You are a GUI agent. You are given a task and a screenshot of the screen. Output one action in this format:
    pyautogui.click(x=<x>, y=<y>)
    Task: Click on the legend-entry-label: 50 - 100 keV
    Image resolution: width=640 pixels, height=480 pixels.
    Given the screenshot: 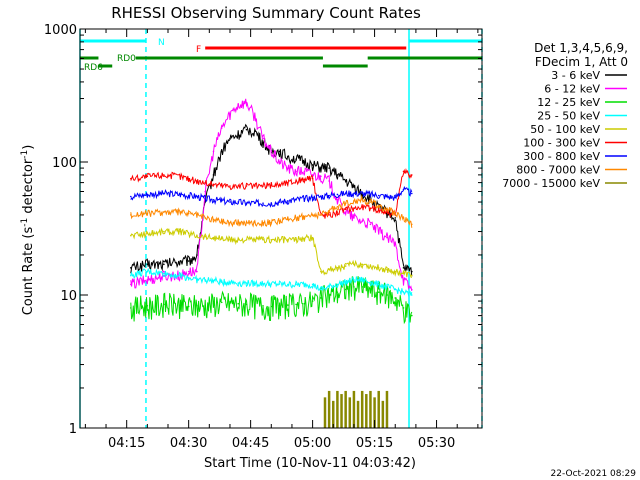 What is the action you would take?
    pyautogui.click(x=565, y=129)
    